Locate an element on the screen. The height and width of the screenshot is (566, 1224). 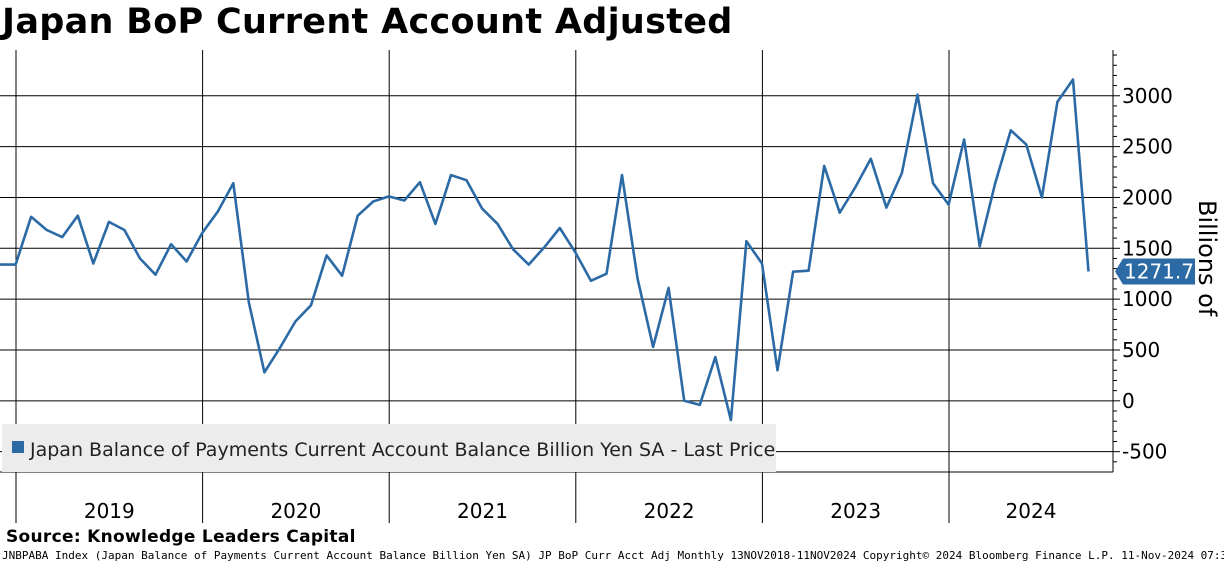
tick-label-y-2500: 2500 is located at coordinates (1147, 147).